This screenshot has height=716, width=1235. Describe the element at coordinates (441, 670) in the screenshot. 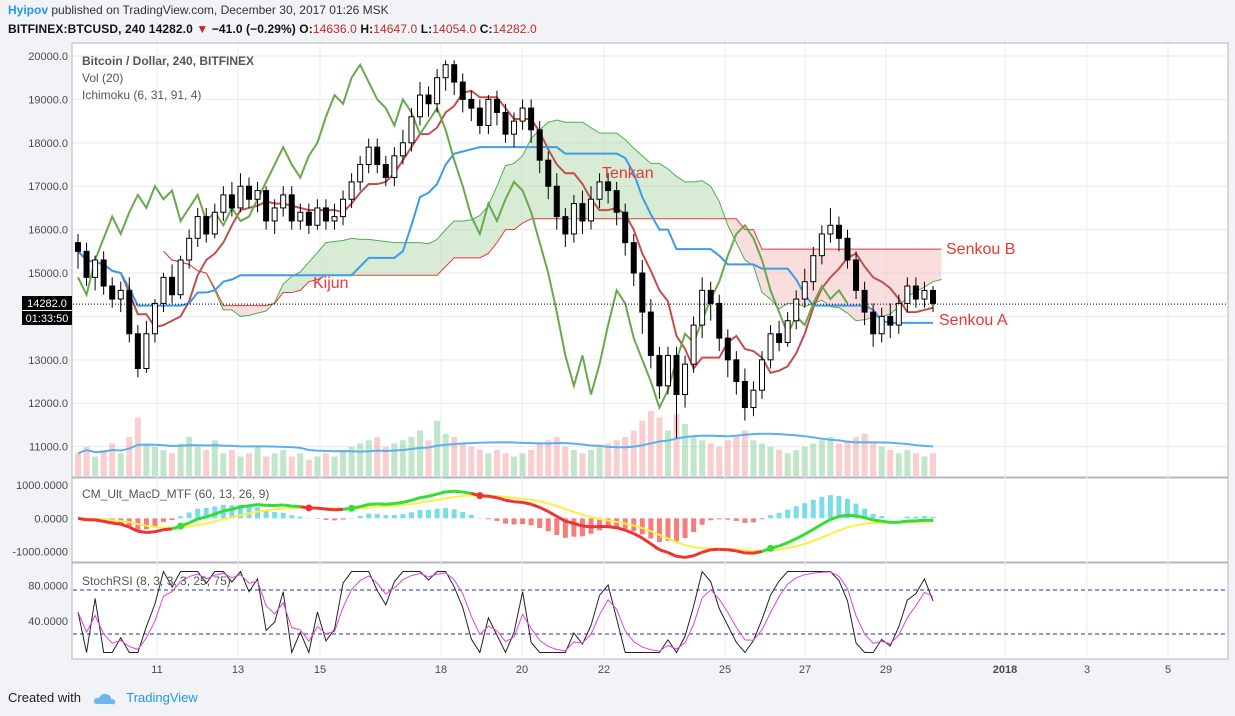

I see `time-tick-label: 18` at that location.